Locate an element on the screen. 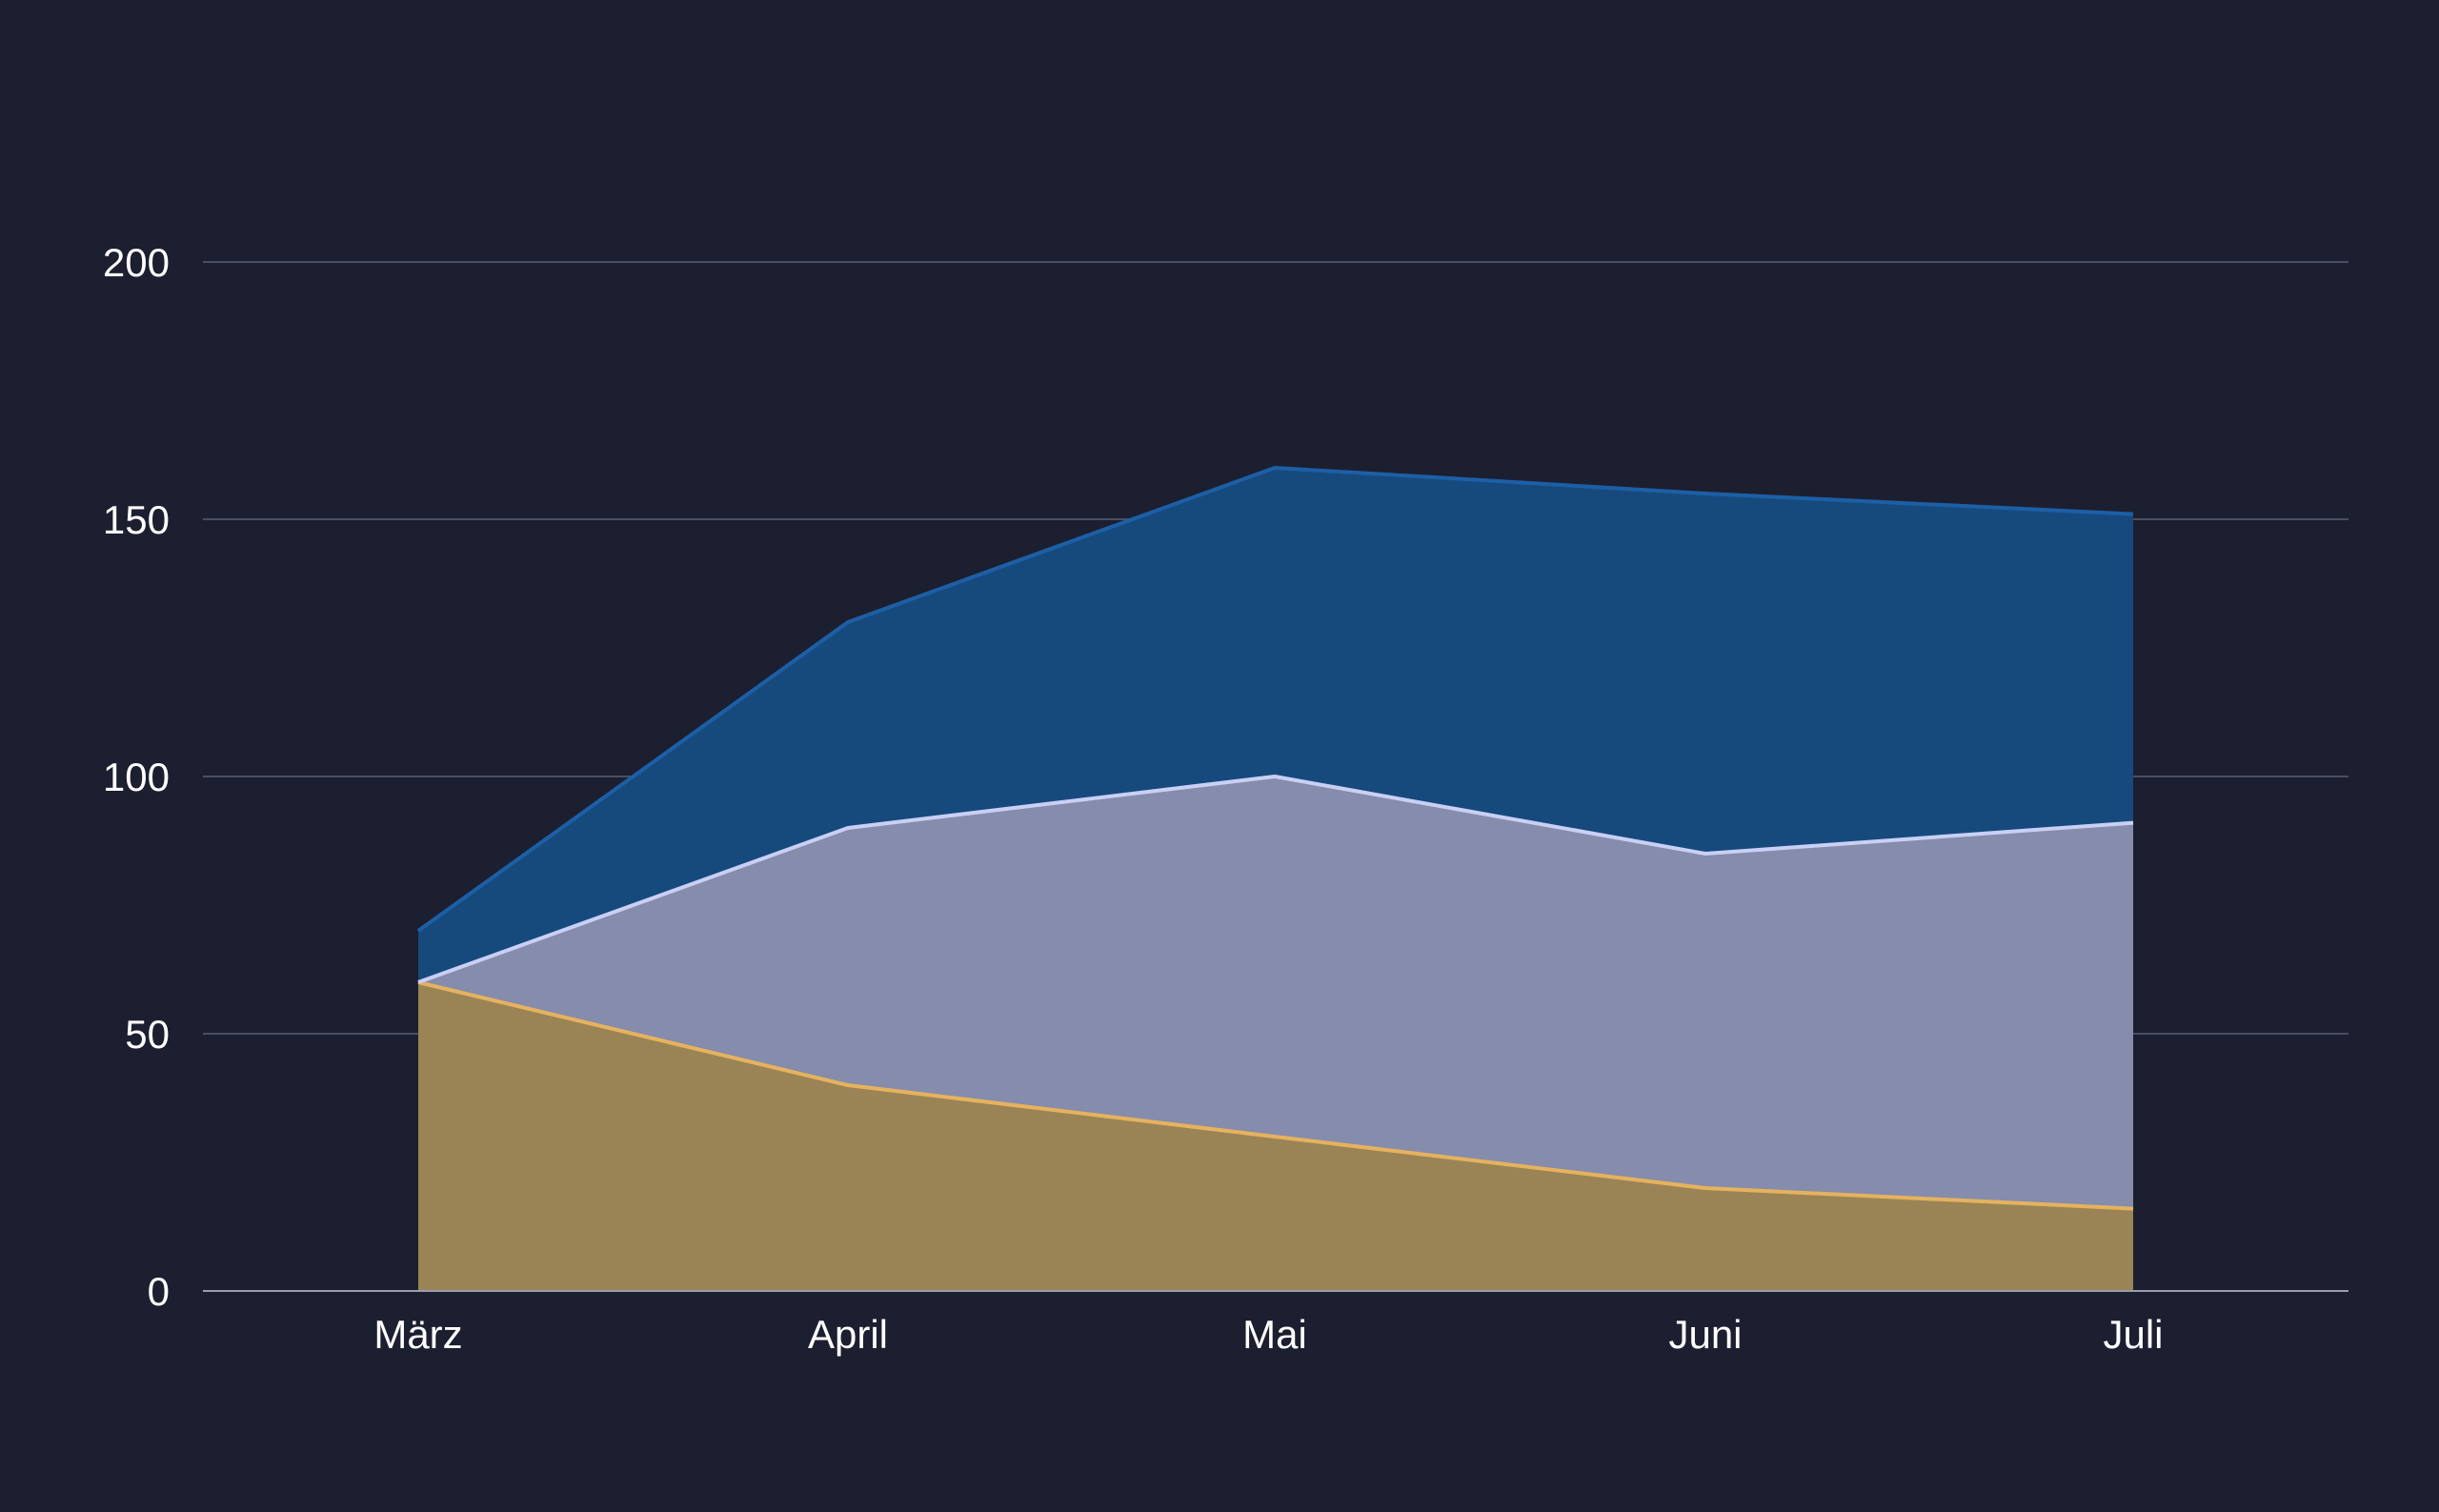 This screenshot has width=2439, height=1512. x-tick-label: März is located at coordinates (417, 1334).